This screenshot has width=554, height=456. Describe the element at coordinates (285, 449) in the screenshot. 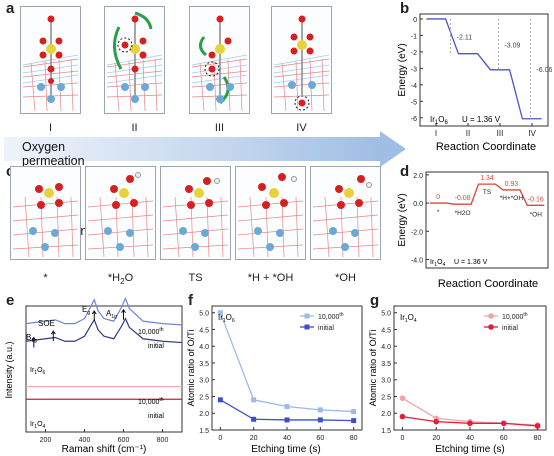

I see `f-xlabel: Etching time (s)` at that location.